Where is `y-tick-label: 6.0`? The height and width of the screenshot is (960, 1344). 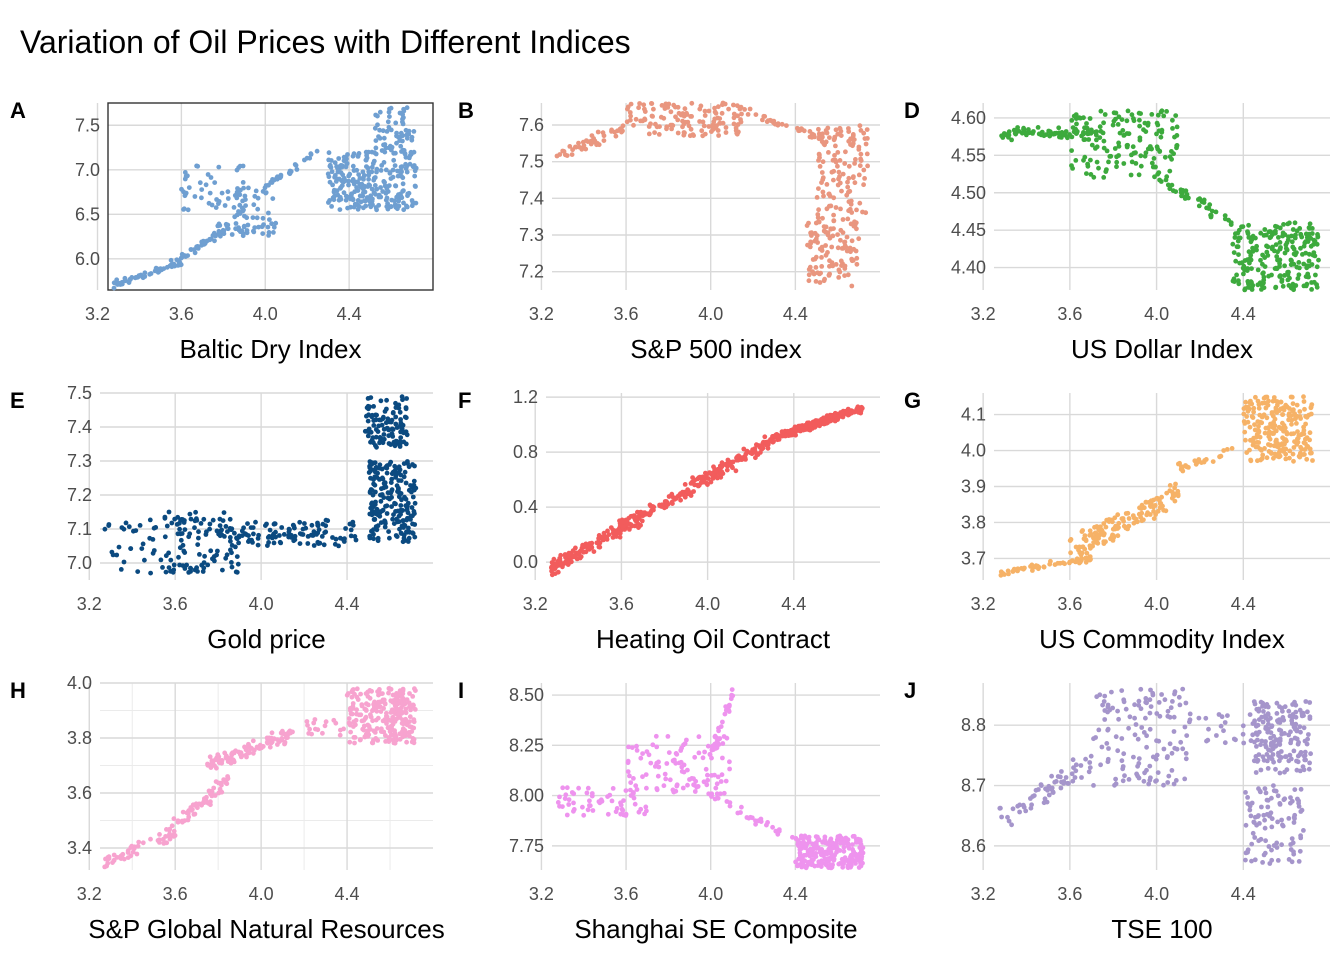 y-tick-label: 6.0 is located at coordinates (87, 259).